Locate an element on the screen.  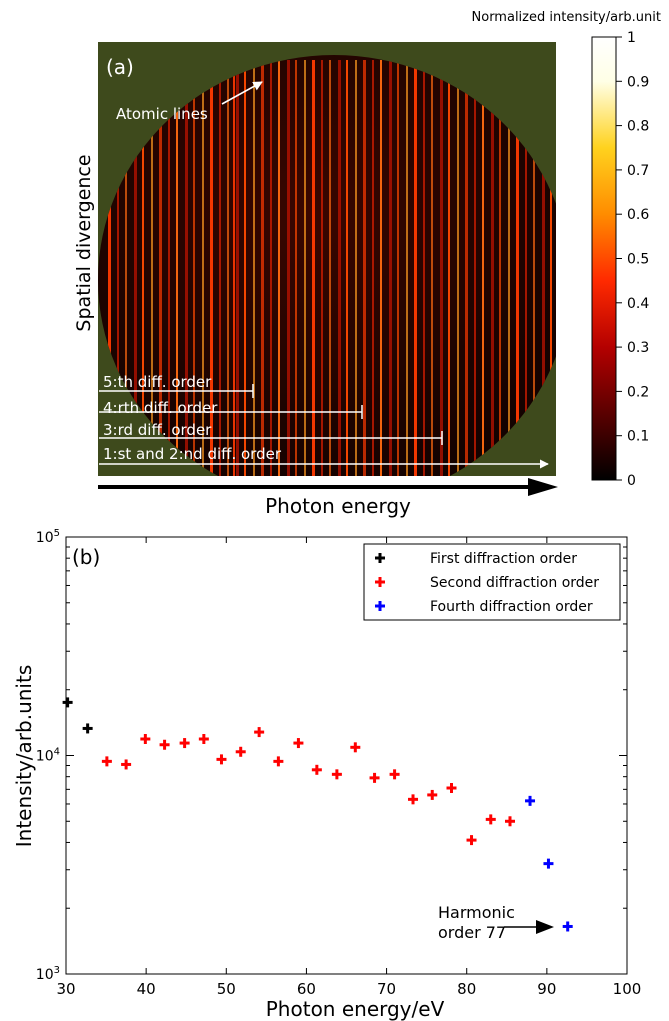
harmonic-annotation-line2: order 77 is located at coordinates (472, 932).